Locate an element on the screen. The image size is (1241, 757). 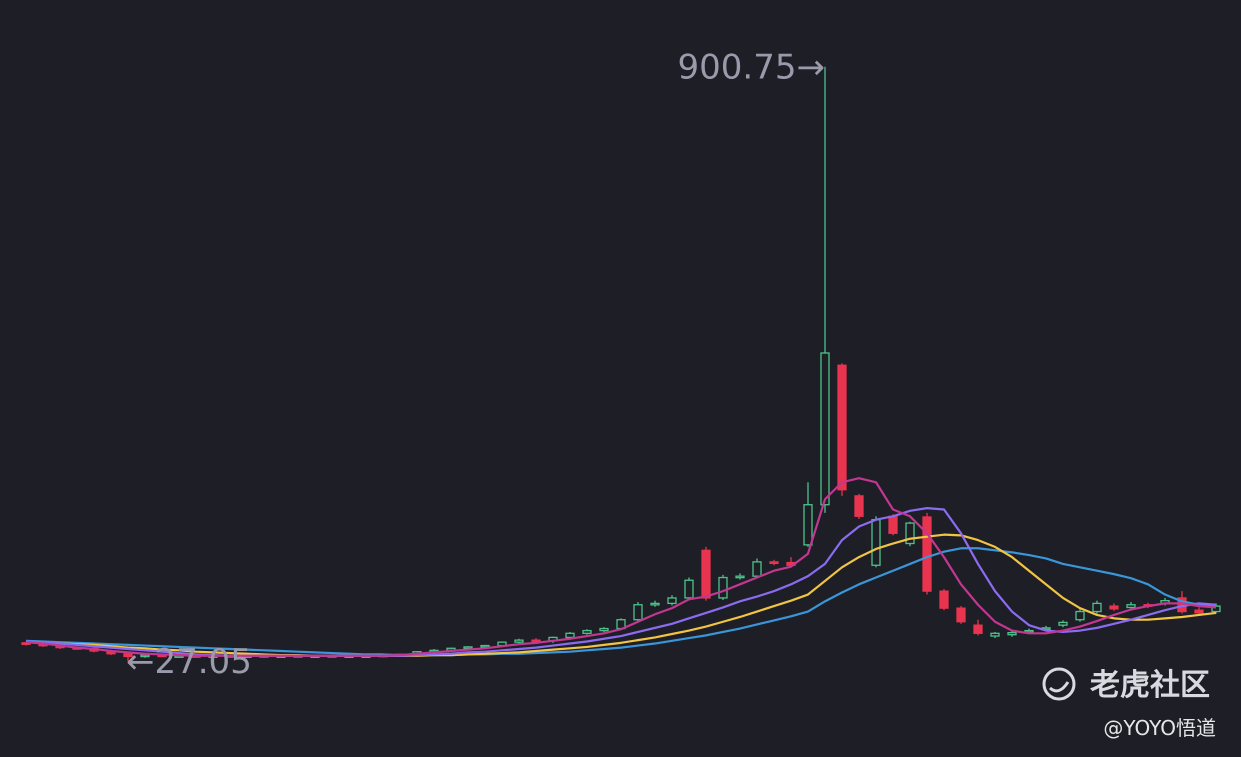
watermark-logo-mark is located at coordinates (1059, 687).